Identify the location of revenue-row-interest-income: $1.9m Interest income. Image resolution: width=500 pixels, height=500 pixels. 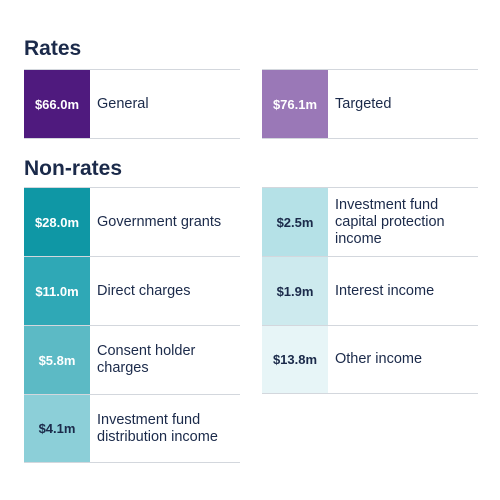
(370, 290).